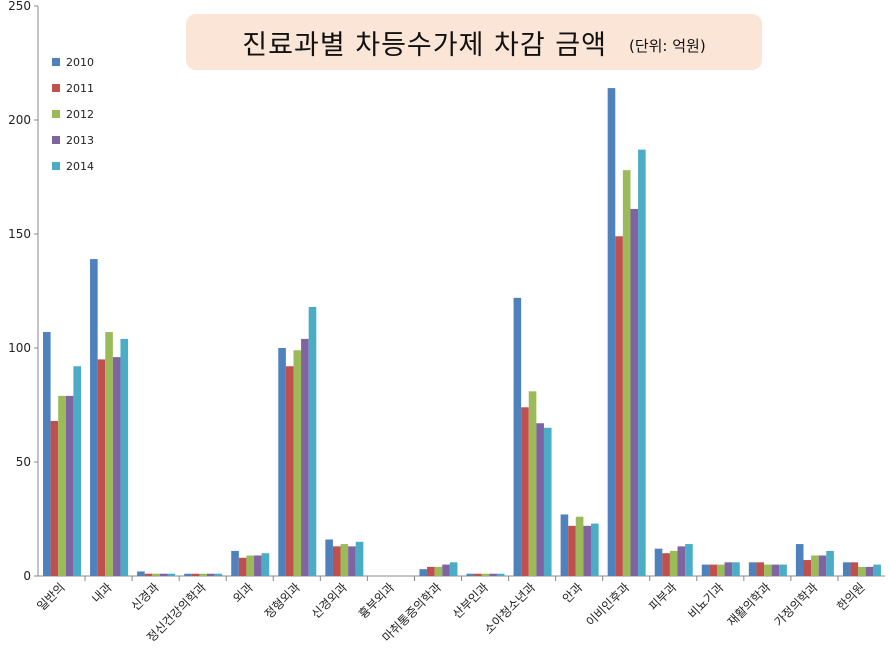 The width and height of the screenshot is (889, 658). I want to click on legend-label: 2012, so click(80, 114).